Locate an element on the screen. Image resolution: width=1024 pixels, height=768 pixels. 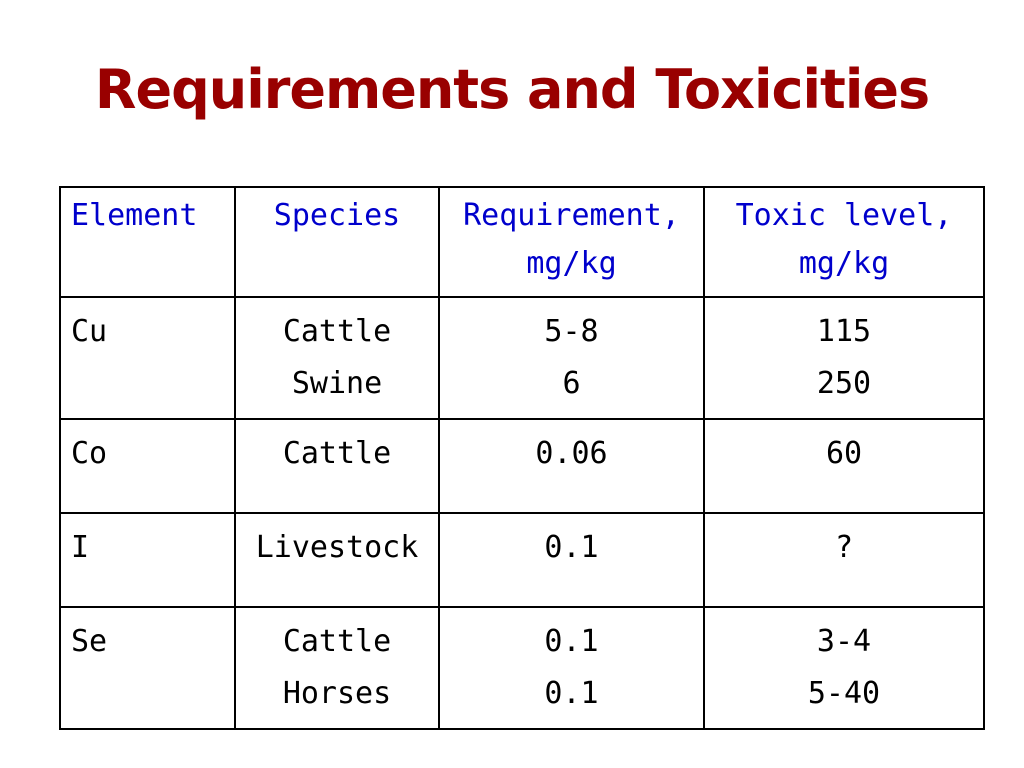
cell-species: Cattle Swine is located at coordinates (337, 358).